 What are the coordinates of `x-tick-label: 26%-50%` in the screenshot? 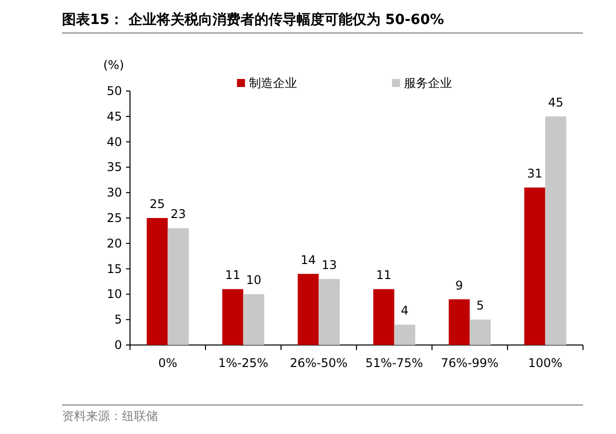 It's located at (319, 363).